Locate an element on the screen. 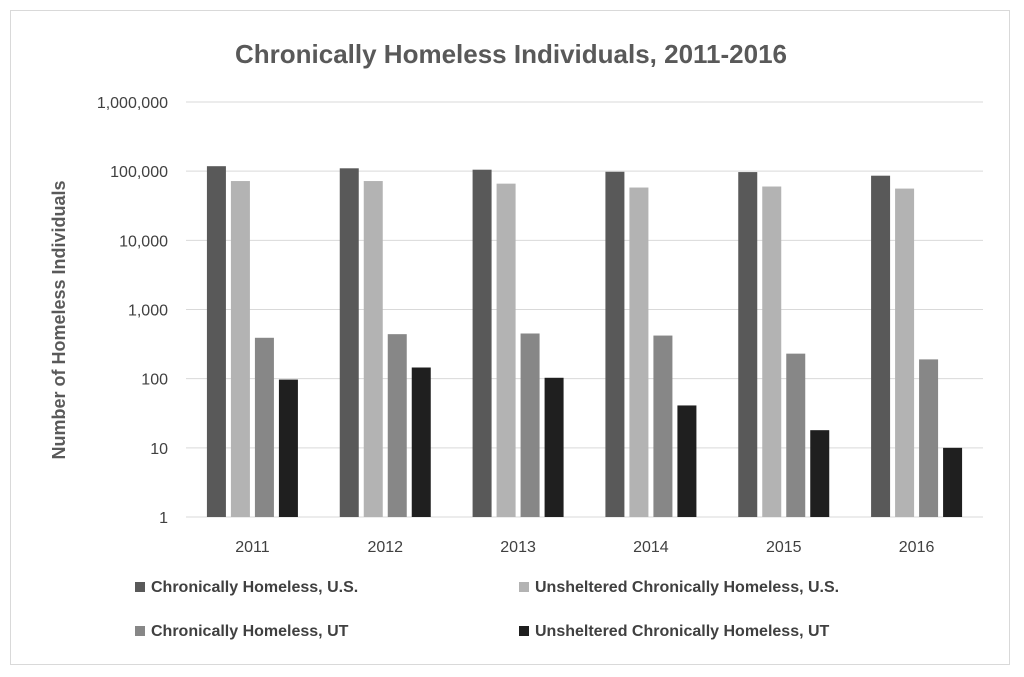  legend-label: Chronically Homeless, UT is located at coordinates (250, 631).